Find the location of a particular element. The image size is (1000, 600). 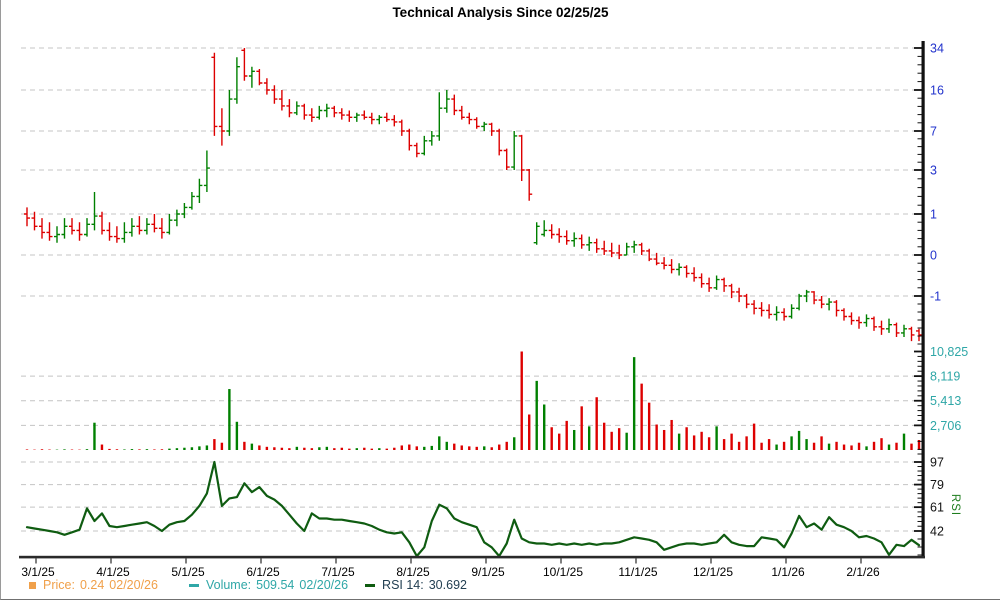

legend-price-label: Price: is located at coordinates (59, 585).